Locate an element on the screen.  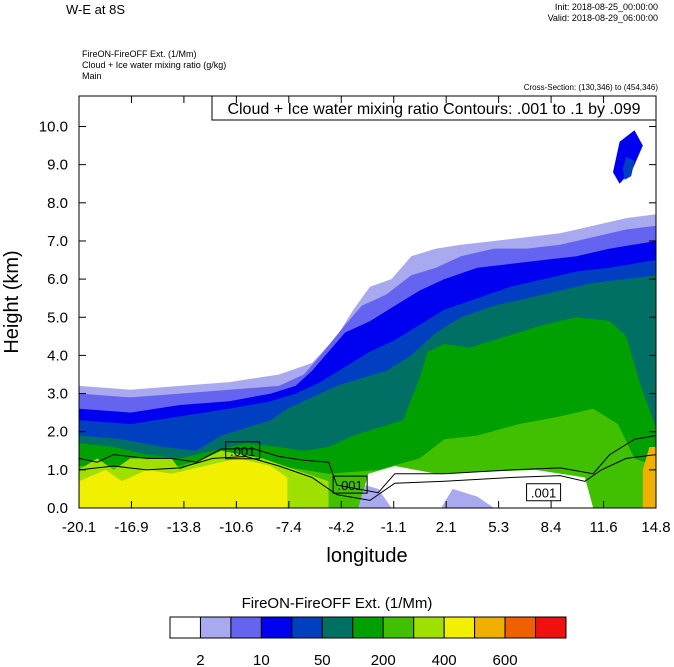
x-tick-label: 2.1 is located at coordinates (446, 527).